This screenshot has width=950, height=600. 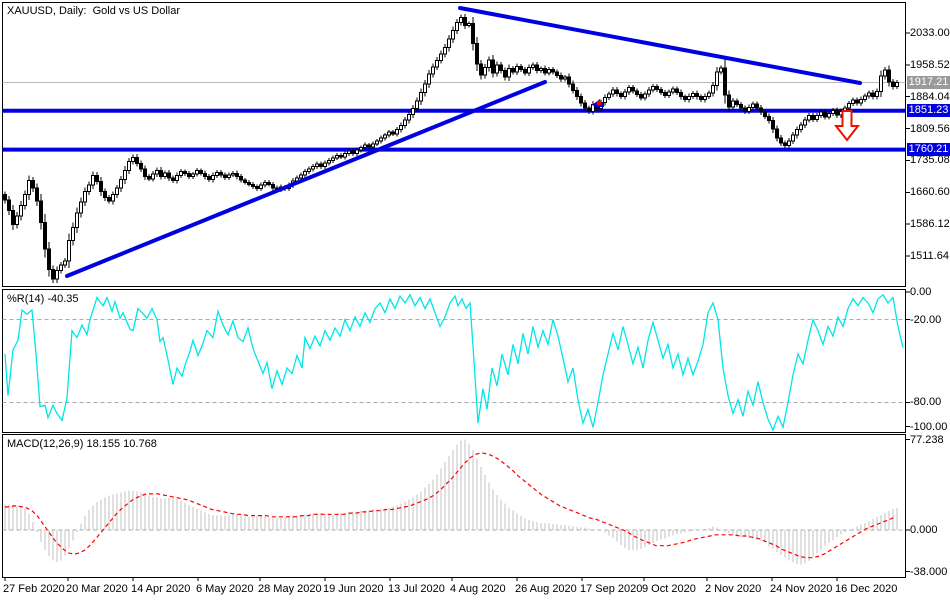 I want to click on date-axis-label: 13 Jul 2020, so click(x=416, y=589).